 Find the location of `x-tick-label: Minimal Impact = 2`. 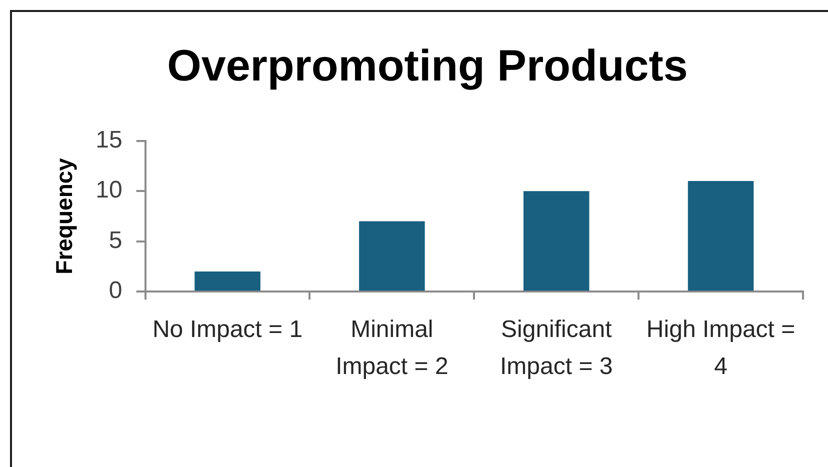

x-tick-label: Minimal Impact = 2 is located at coordinates (392, 348).